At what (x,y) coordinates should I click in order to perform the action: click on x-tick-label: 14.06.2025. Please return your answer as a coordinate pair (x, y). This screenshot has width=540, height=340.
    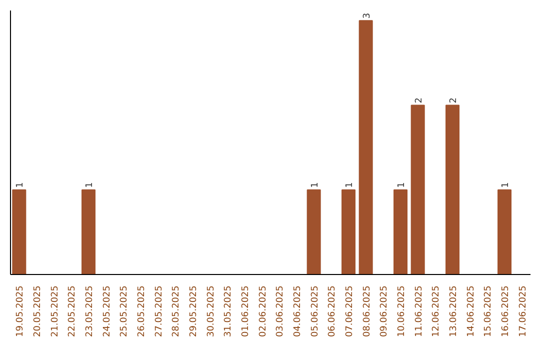
    Looking at the image, I should click on (471, 312).